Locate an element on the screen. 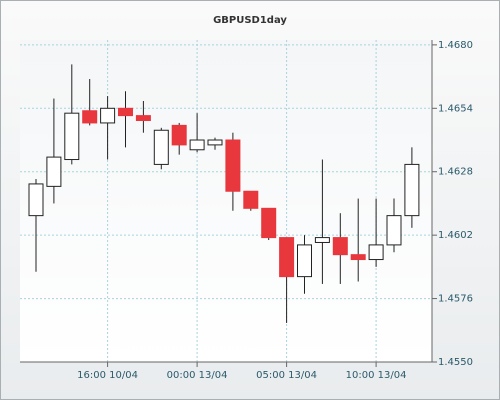 This screenshot has width=500, height=400. y-tick-label: 1.4628 is located at coordinates (455, 172).